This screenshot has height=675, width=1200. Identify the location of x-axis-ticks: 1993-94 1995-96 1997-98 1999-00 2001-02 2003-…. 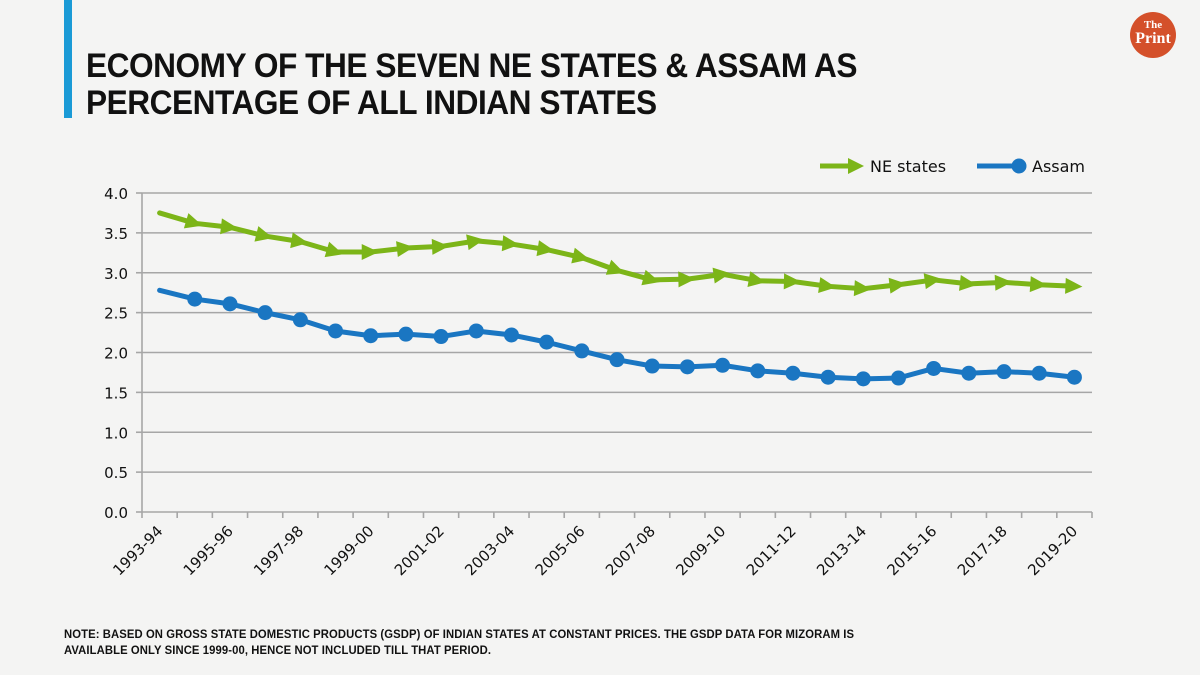
(601, 545).